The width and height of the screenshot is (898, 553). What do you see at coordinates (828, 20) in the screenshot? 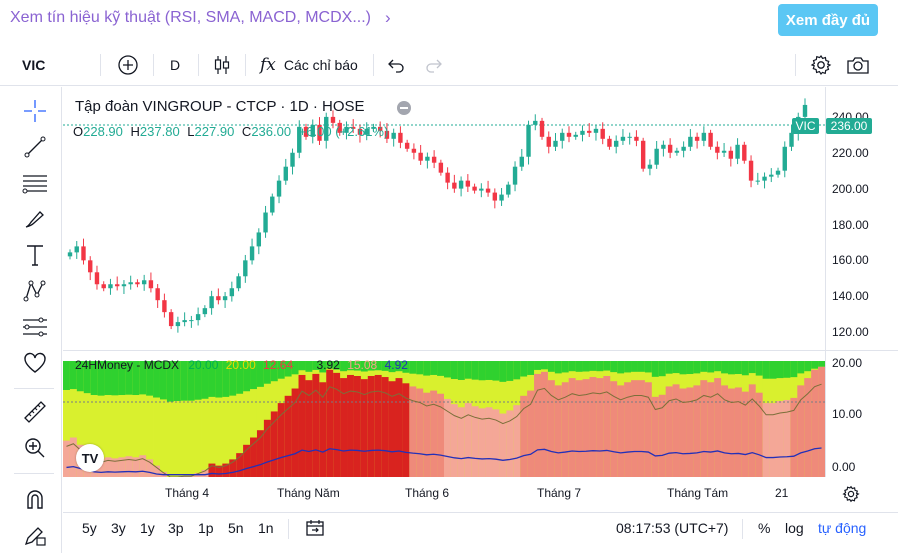
I see `view-full-button: Xem đầy đủ` at bounding box center [828, 20].